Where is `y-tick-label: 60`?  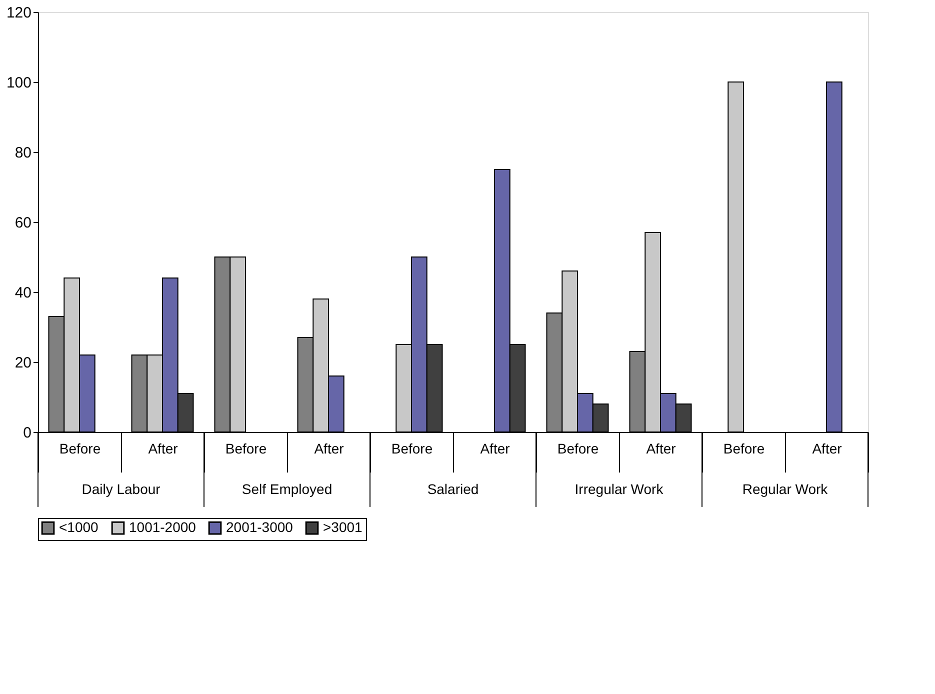 y-tick-label: 60 is located at coordinates (23, 223).